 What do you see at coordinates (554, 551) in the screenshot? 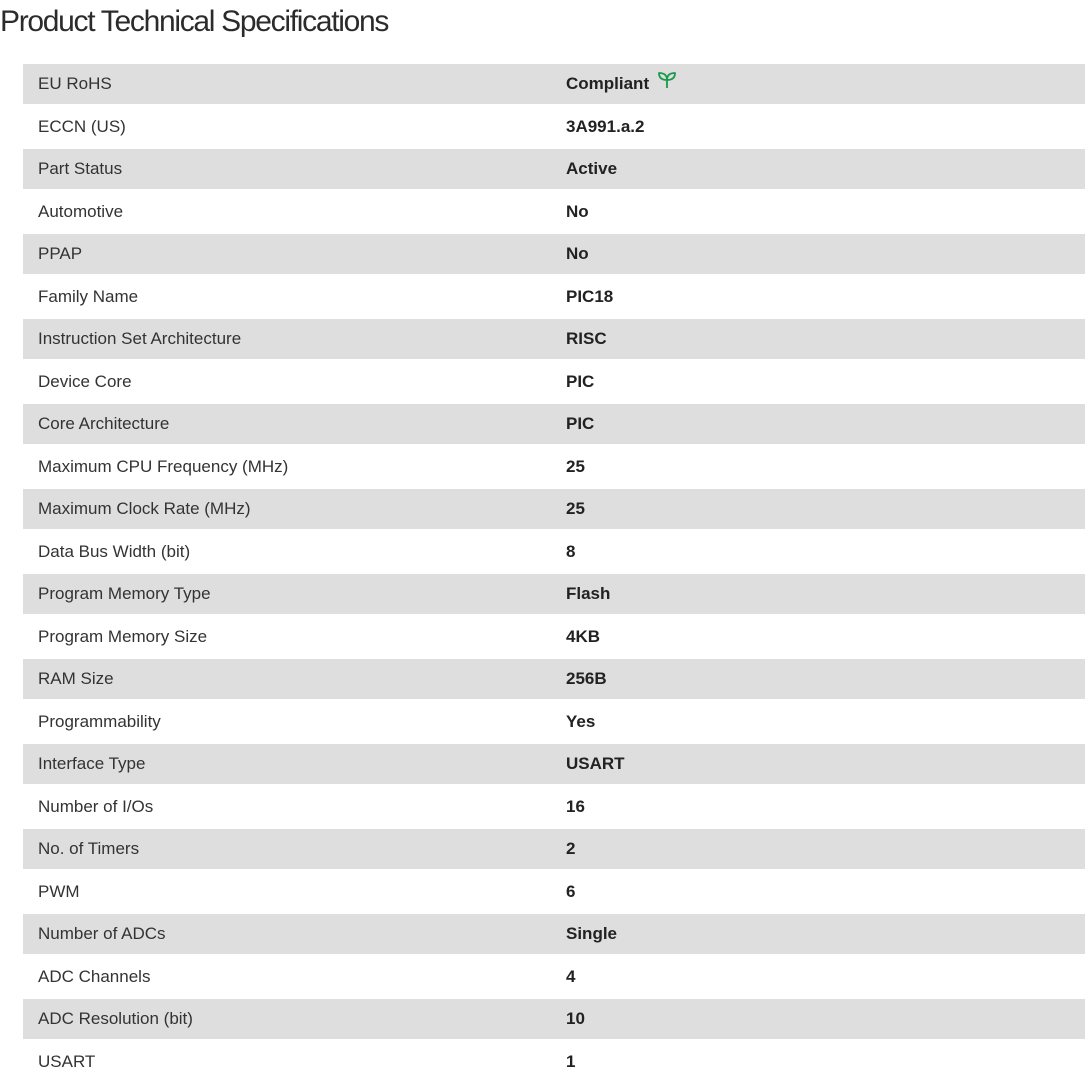
I see `spec-row: Data Bus Width (bit) 8` at bounding box center [554, 551].